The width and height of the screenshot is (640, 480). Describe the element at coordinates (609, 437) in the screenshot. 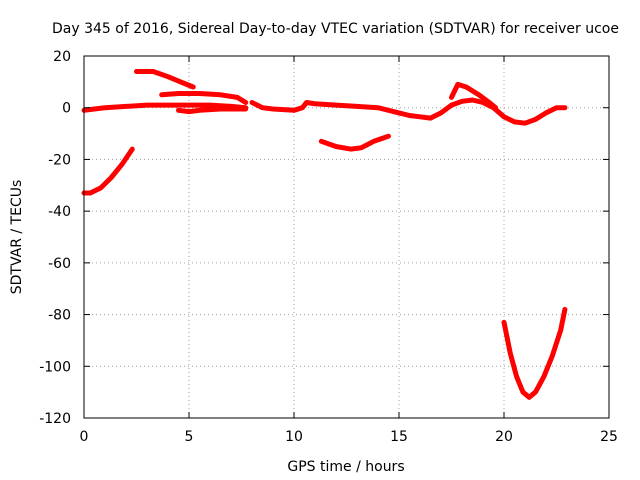

I see `x-tick-label: 25` at that location.